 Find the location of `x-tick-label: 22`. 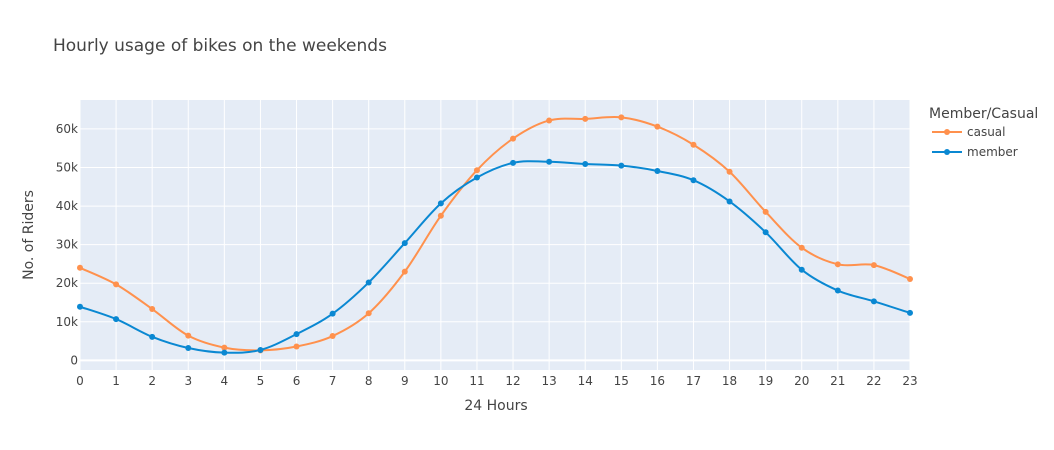

x-tick-label: 22 is located at coordinates (873, 381).